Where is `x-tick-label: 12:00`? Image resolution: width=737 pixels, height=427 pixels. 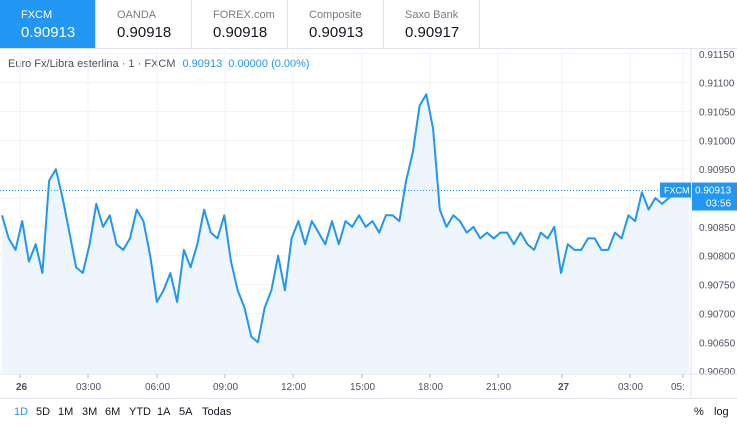
x-tick-label: 12:00 is located at coordinates (293, 387).